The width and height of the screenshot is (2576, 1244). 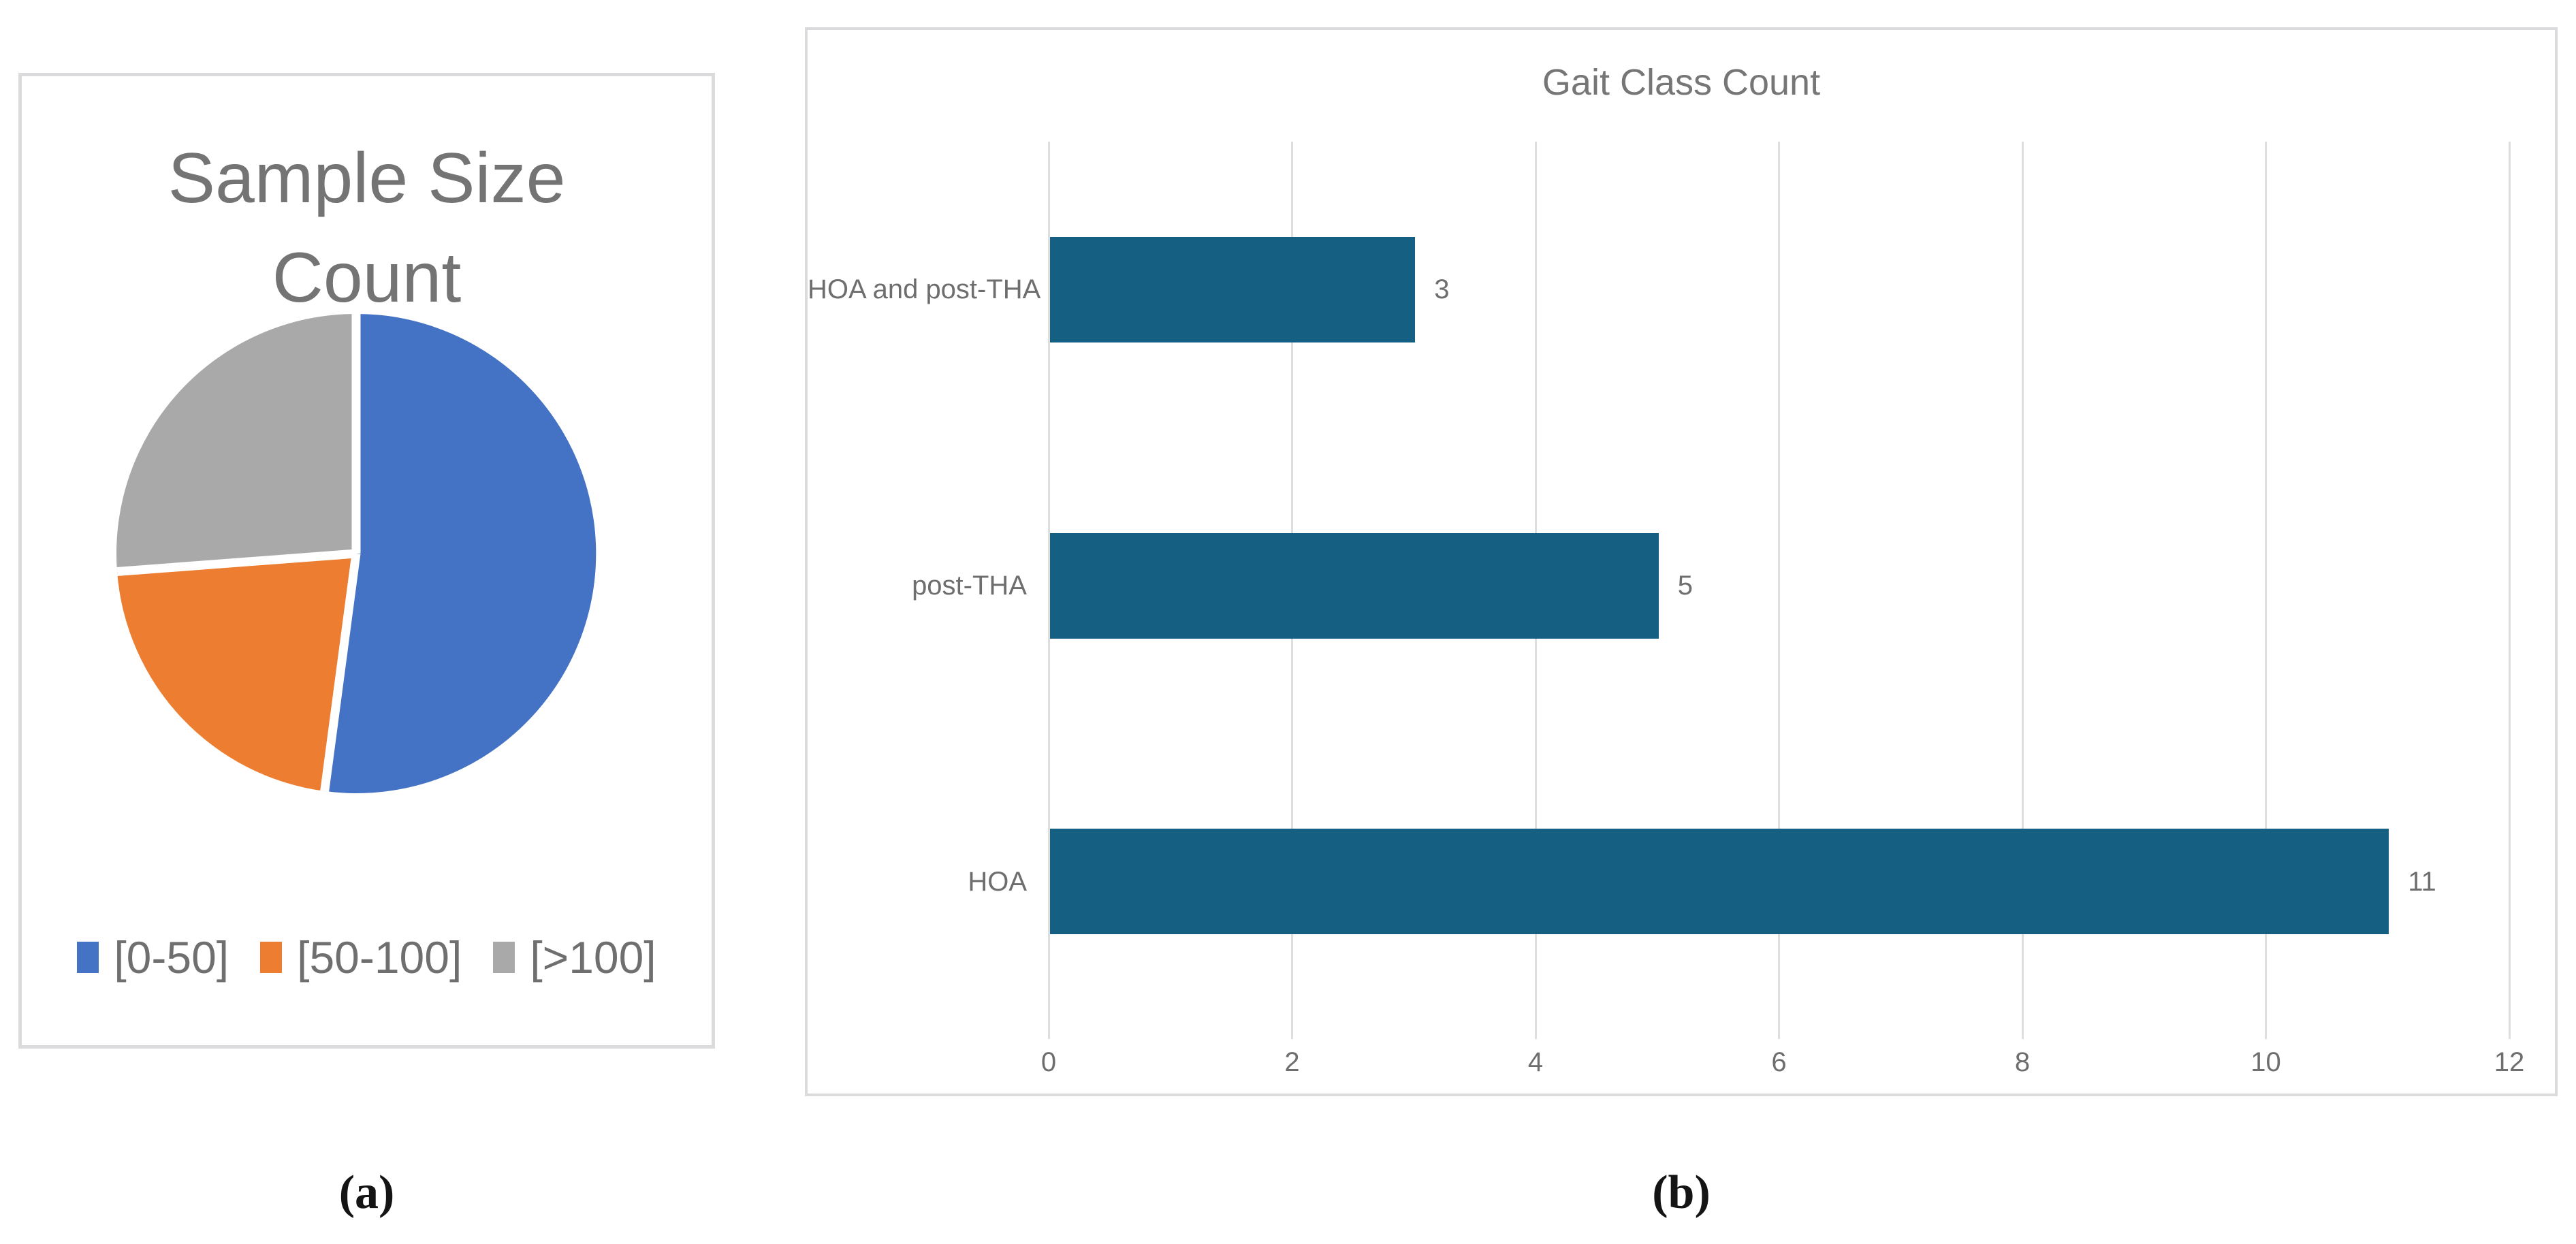 I want to click on x-tick-label-10: 10, so click(x=2266, y=1062).